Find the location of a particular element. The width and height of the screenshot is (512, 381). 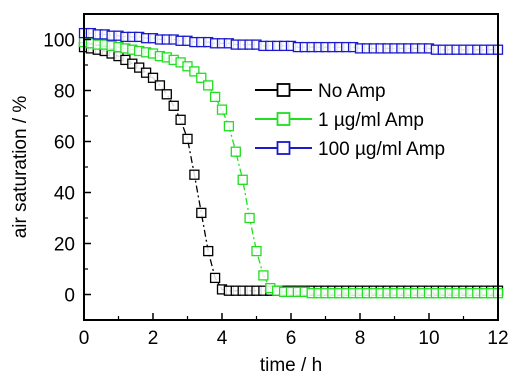

legend: No Amp 1 µg/ml Amp 100 µg/ml Amp is located at coordinates (350, 120).